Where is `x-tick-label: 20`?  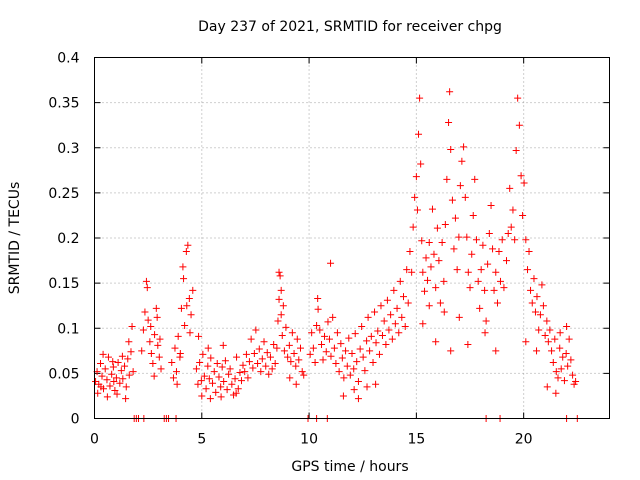 x-tick-label: 20 is located at coordinates (524, 440).